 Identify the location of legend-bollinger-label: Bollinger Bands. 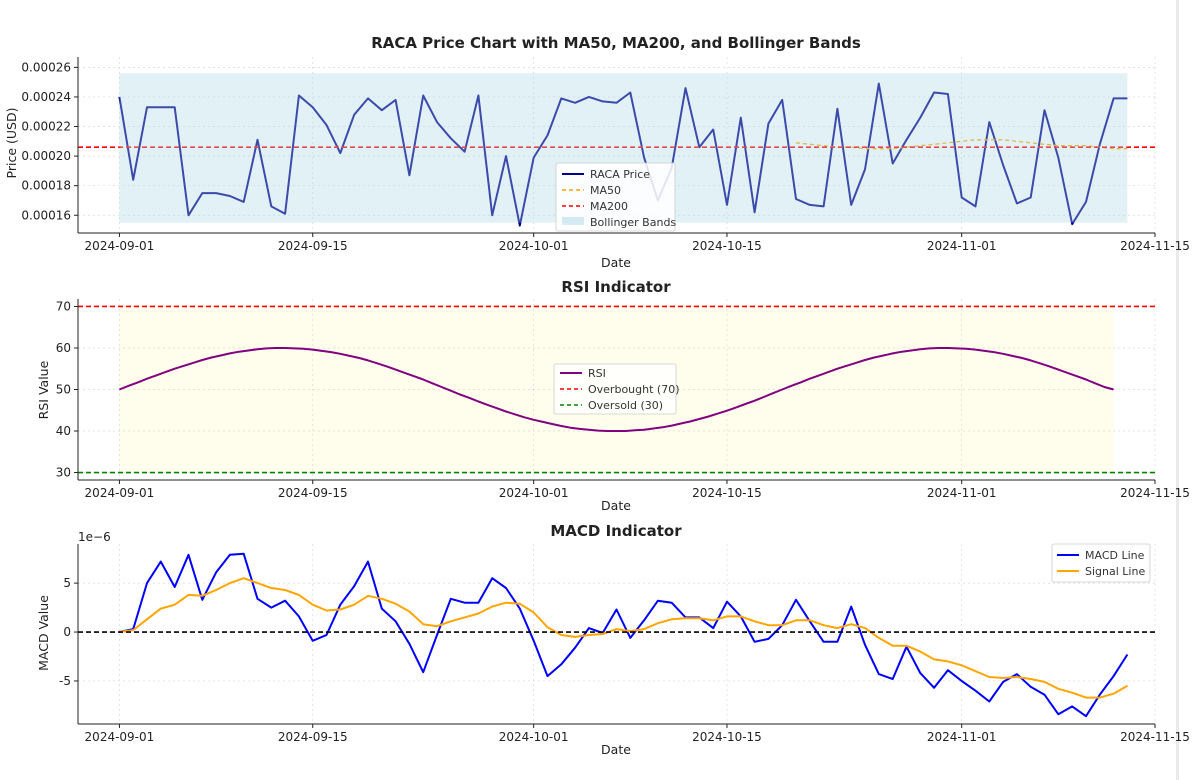
(633, 222).